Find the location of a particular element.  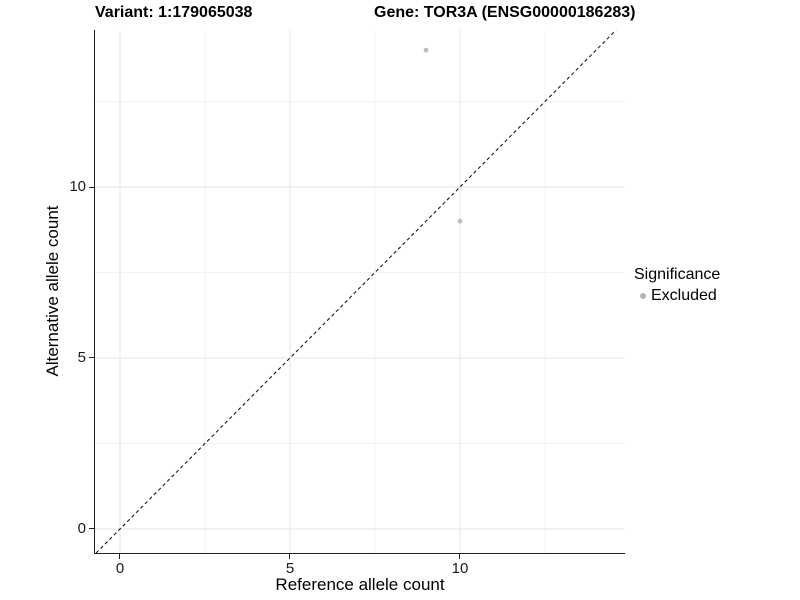

x-tick-label: 5 is located at coordinates (290, 568).